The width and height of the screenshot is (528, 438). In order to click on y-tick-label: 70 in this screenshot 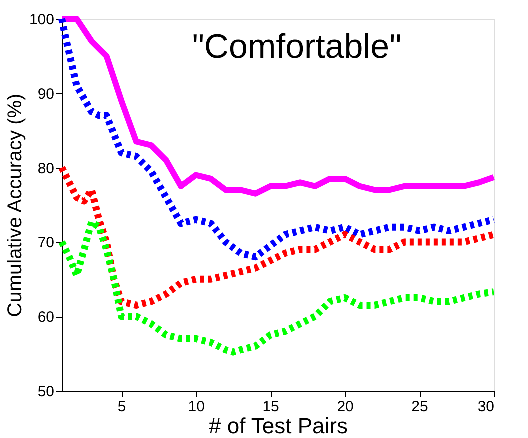, I will do `click(46, 243)`.